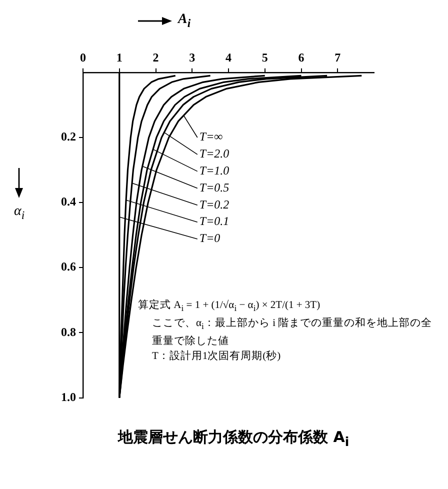 This screenshot has height=489, width=448. I want to click on annotation: 算定式 A$_{i}$ = 1 + (1/√α$_{i}$ − α$_{i}$) × 2T/(1 + 3T), so click(230, 307).